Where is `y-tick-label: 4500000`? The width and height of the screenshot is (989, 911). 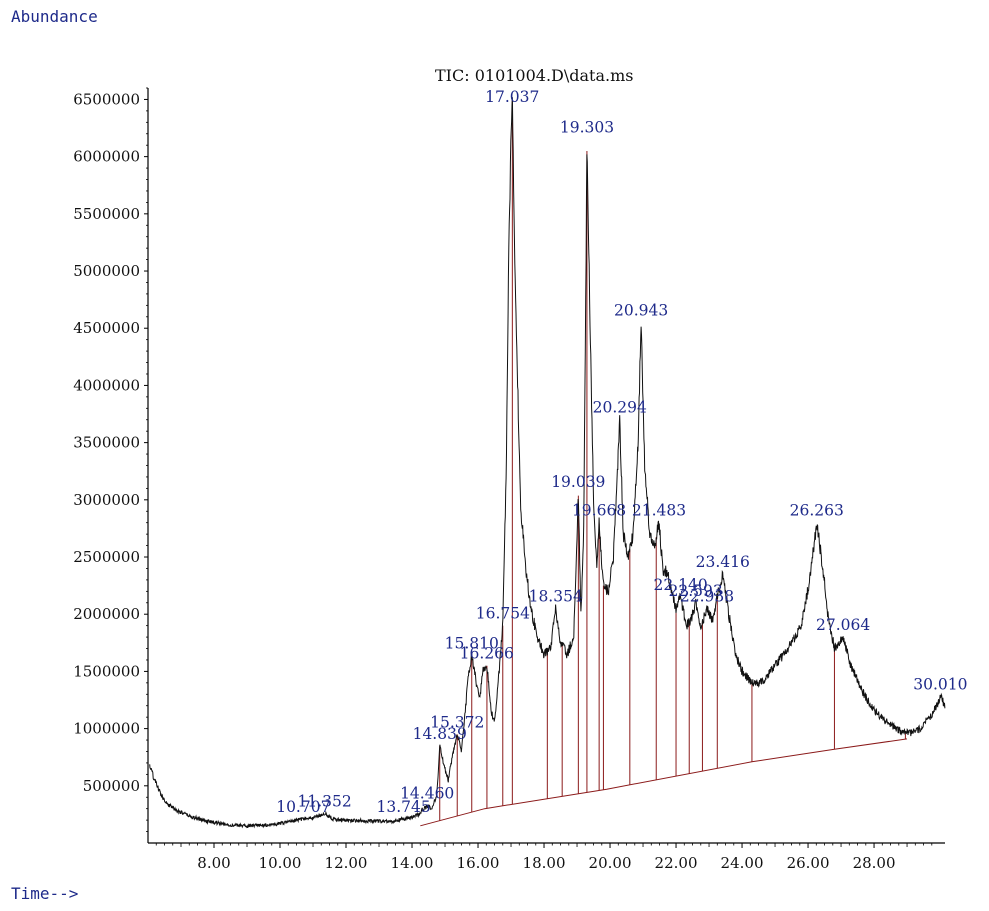 y-tick-label: 4500000 is located at coordinates (106, 328).